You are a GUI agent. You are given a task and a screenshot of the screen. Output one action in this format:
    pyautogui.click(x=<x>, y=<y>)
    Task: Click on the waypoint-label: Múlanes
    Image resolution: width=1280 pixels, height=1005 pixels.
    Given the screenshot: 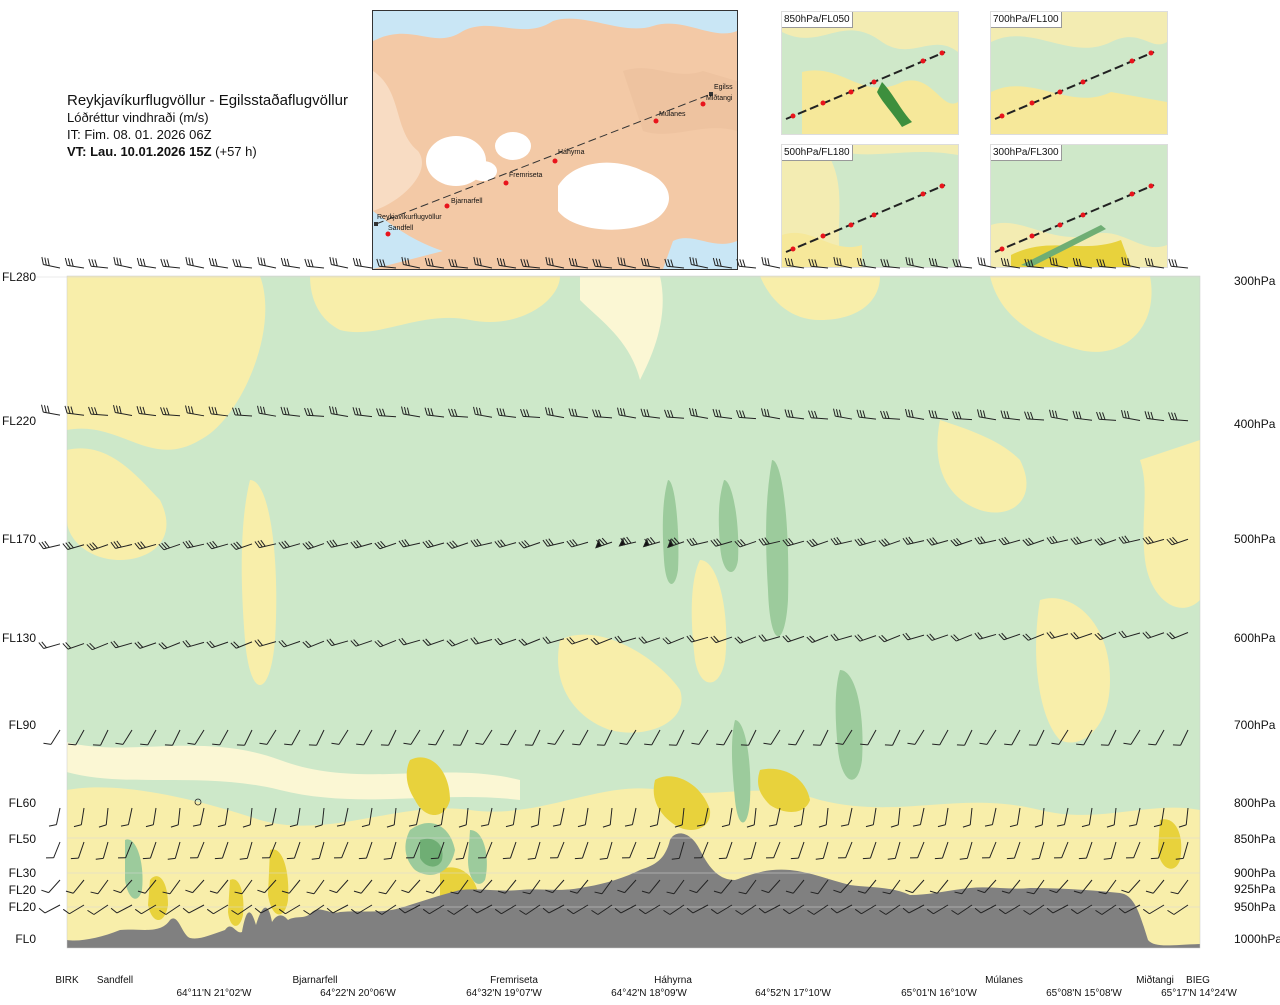 What is the action you would take?
    pyautogui.click(x=1004, y=980)
    